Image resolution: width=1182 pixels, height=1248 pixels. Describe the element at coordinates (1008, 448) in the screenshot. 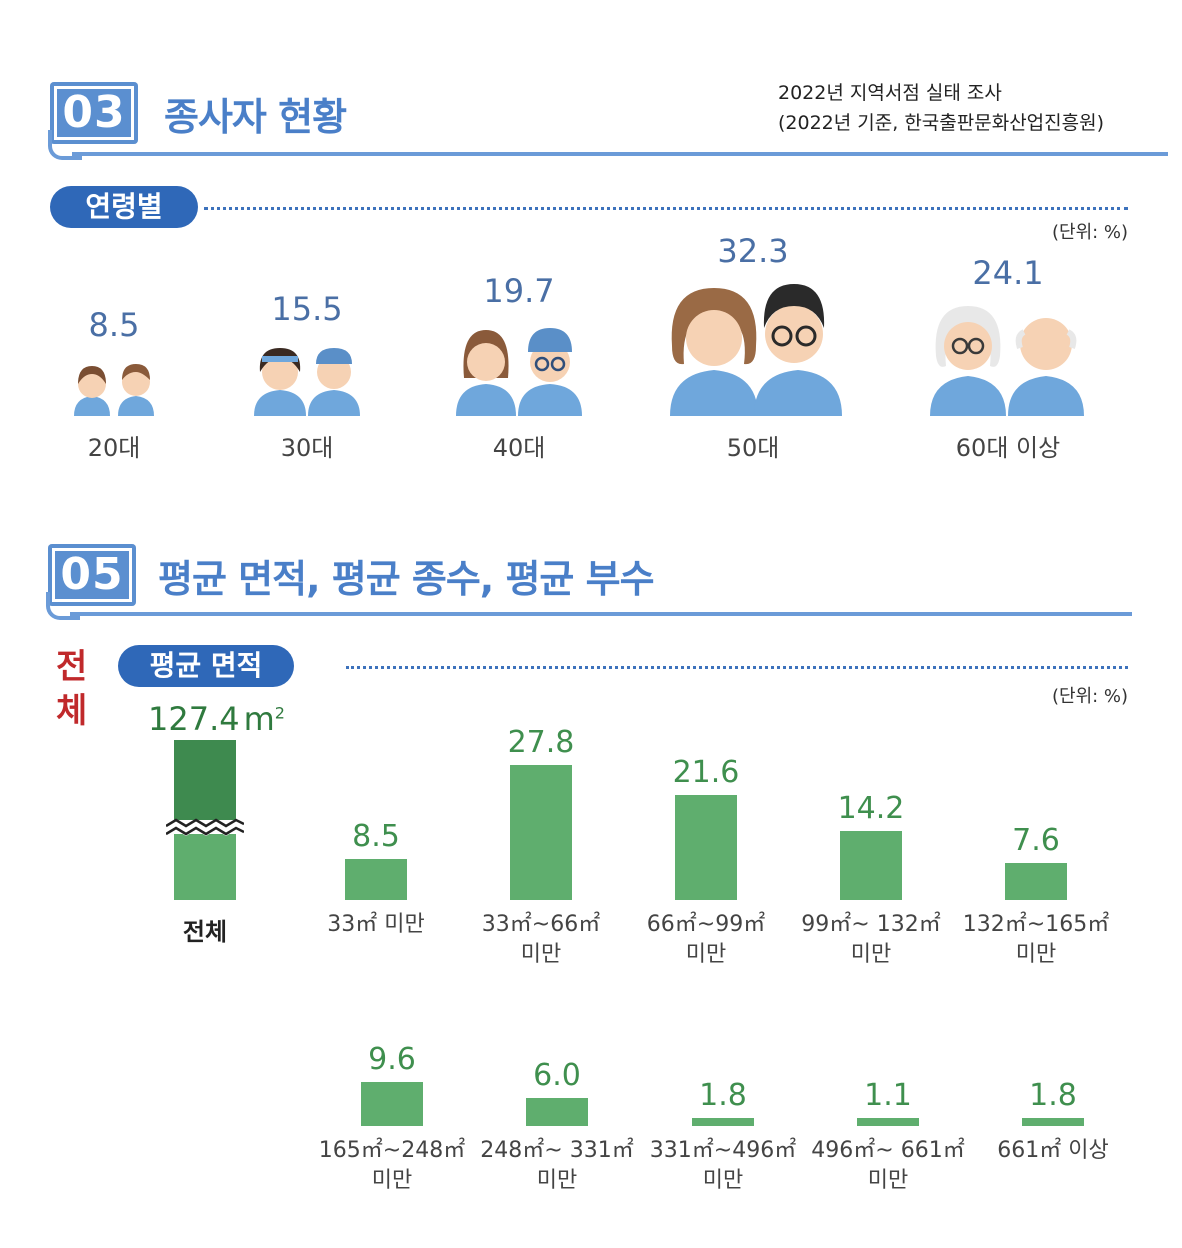

I see `age-label-60s: 60대 이상` at that location.